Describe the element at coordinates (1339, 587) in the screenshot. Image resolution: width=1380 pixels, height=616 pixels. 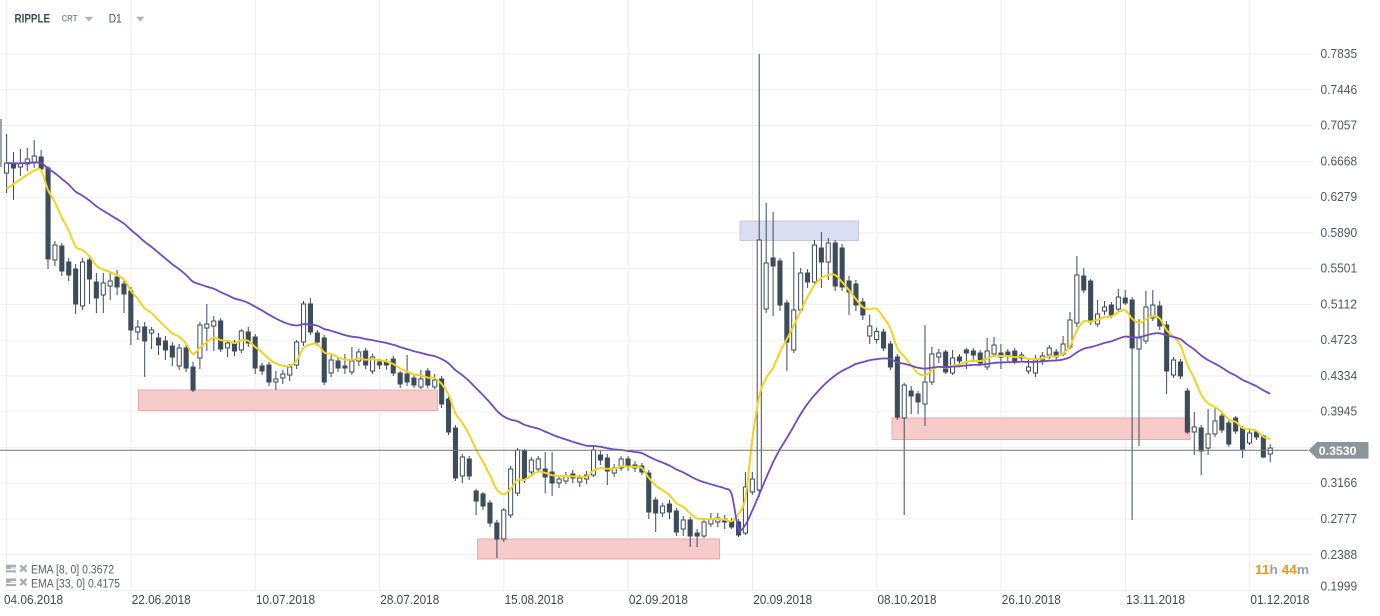
I see `svg-text: 0.1999` at that location.